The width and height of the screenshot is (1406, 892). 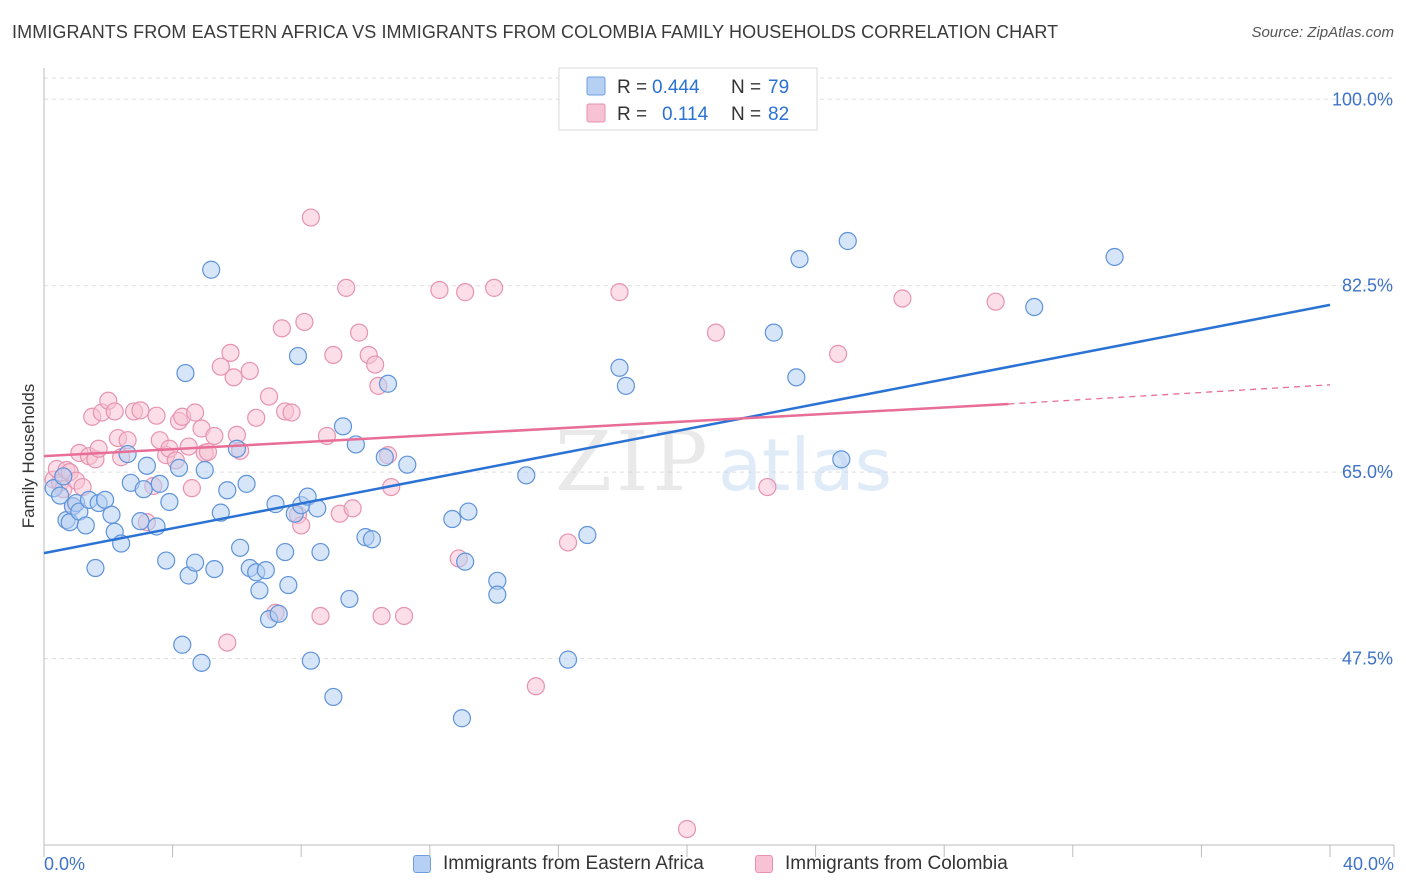 What do you see at coordinates (746, 114) in the screenshot?
I see `legend-n-label-pink: N =` at bounding box center [746, 114].